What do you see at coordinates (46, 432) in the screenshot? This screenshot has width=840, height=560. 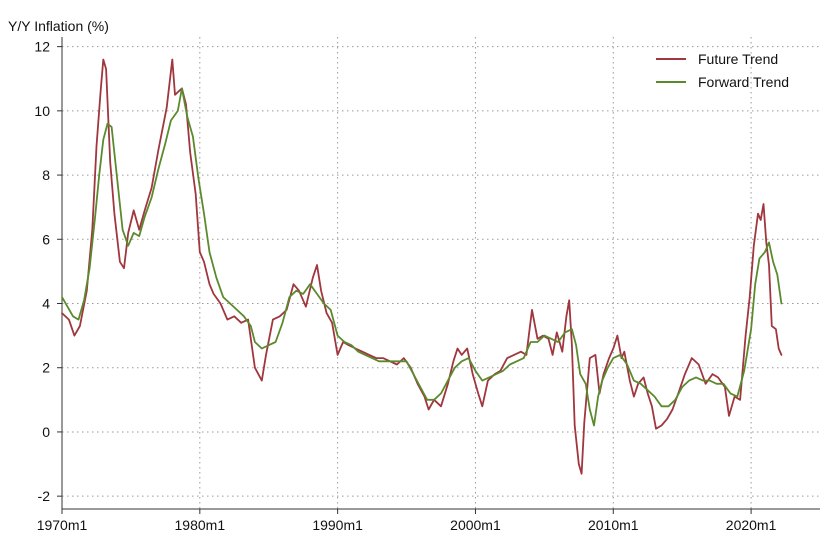 I see `y-tick-label: 0` at bounding box center [46, 432].